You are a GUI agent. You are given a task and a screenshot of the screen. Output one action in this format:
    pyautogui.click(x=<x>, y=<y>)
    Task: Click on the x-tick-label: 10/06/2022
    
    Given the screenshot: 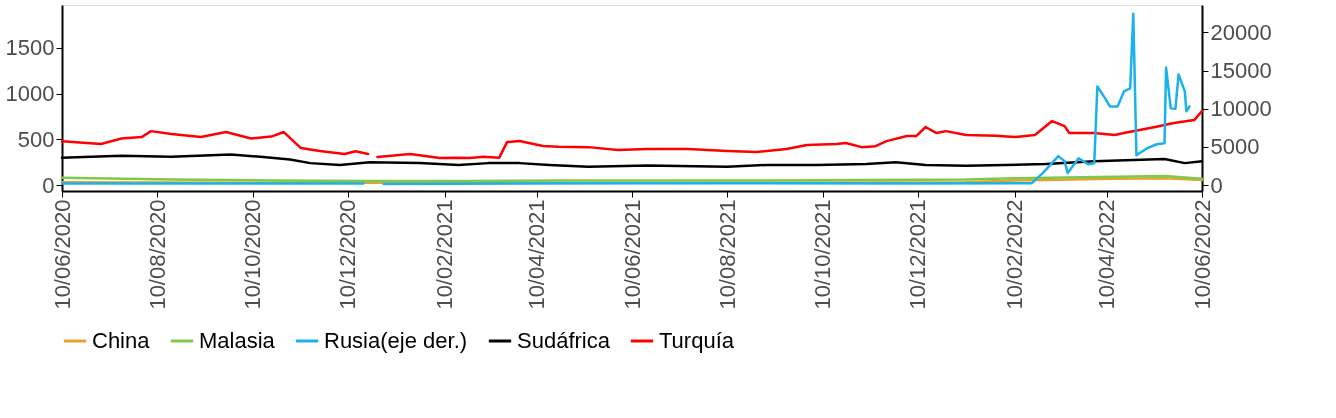 What is the action you would take?
    pyautogui.click(x=1202, y=254)
    